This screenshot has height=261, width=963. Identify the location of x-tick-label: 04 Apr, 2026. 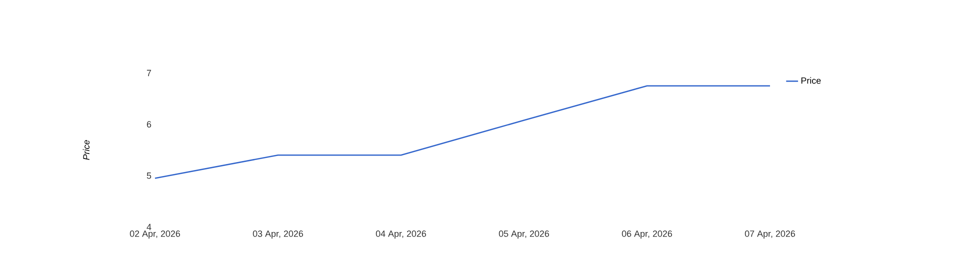
(401, 234).